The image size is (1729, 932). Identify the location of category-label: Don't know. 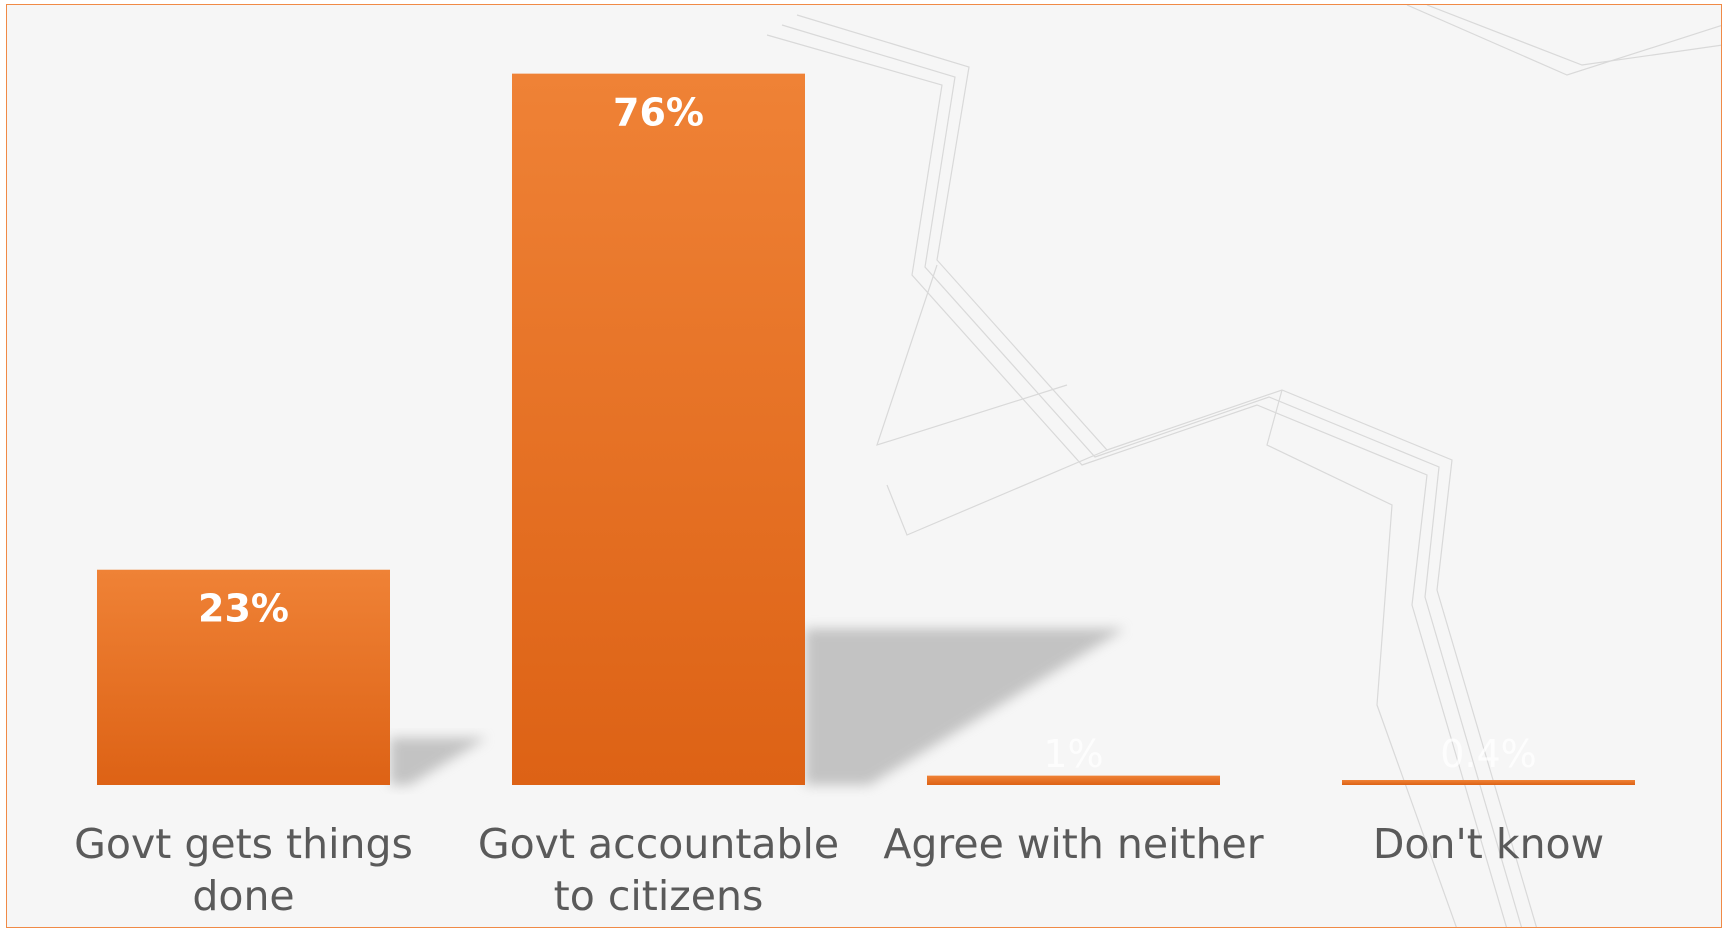
(1488, 844).